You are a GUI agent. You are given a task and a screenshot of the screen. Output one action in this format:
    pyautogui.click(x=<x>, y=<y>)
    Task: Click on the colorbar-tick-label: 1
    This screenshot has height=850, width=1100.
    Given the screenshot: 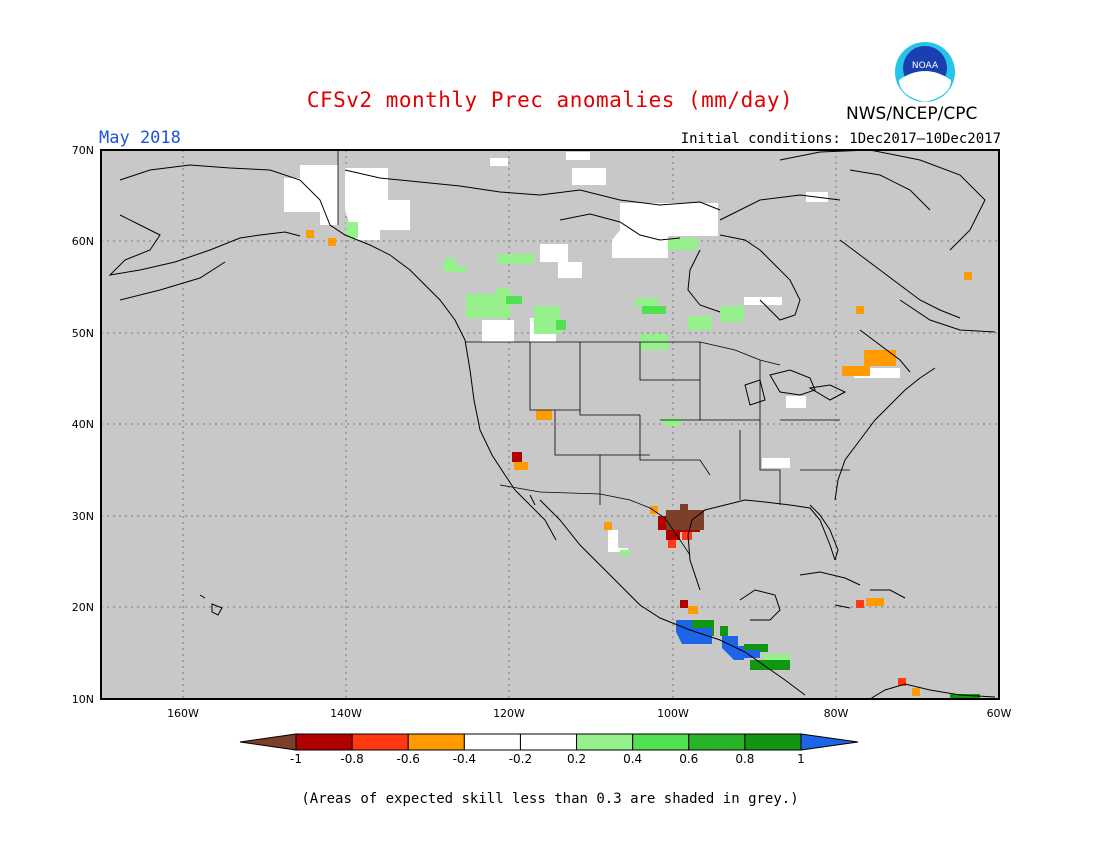 What is the action you would take?
    pyautogui.click(x=801, y=759)
    